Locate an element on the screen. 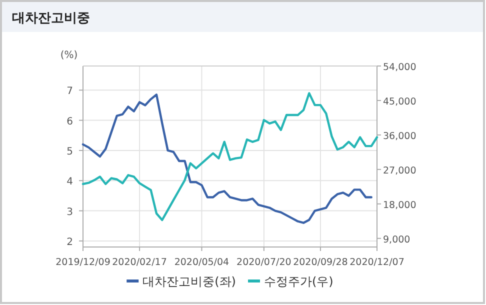 The height and width of the screenshot is (305, 486). y2-tick-label: 27,000 is located at coordinates (399, 170).